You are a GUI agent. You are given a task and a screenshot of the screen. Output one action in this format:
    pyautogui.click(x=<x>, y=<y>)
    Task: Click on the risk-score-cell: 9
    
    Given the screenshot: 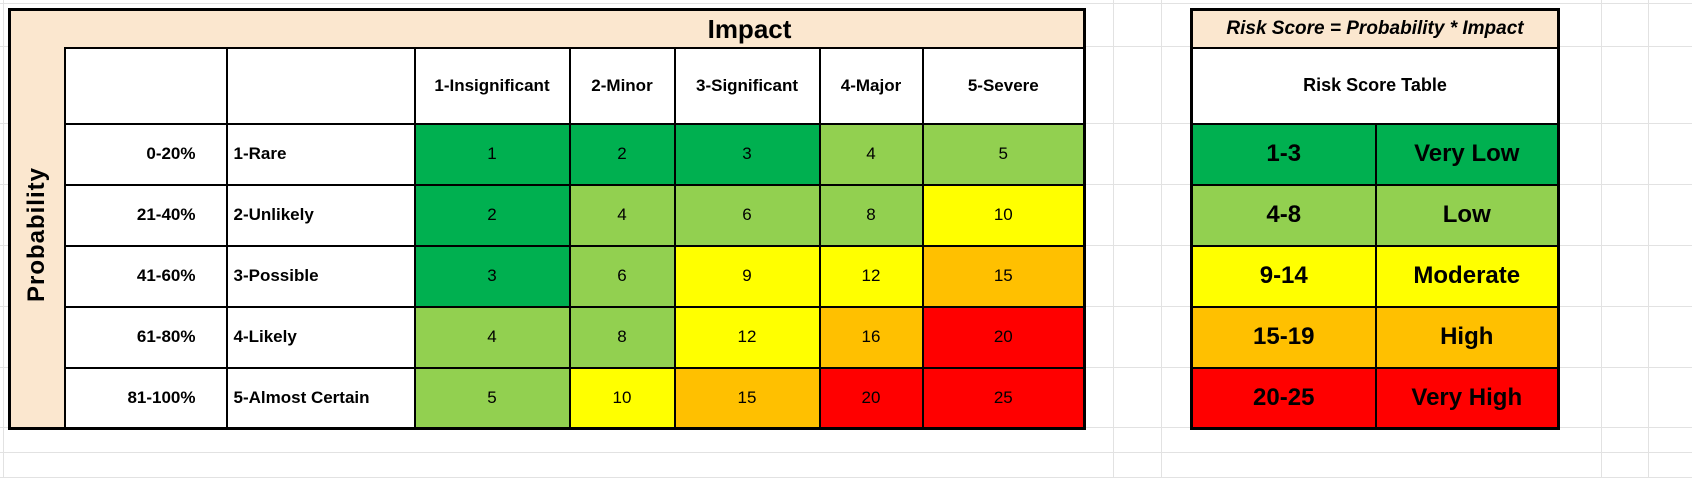 What is the action you would take?
    pyautogui.click(x=747, y=276)
    